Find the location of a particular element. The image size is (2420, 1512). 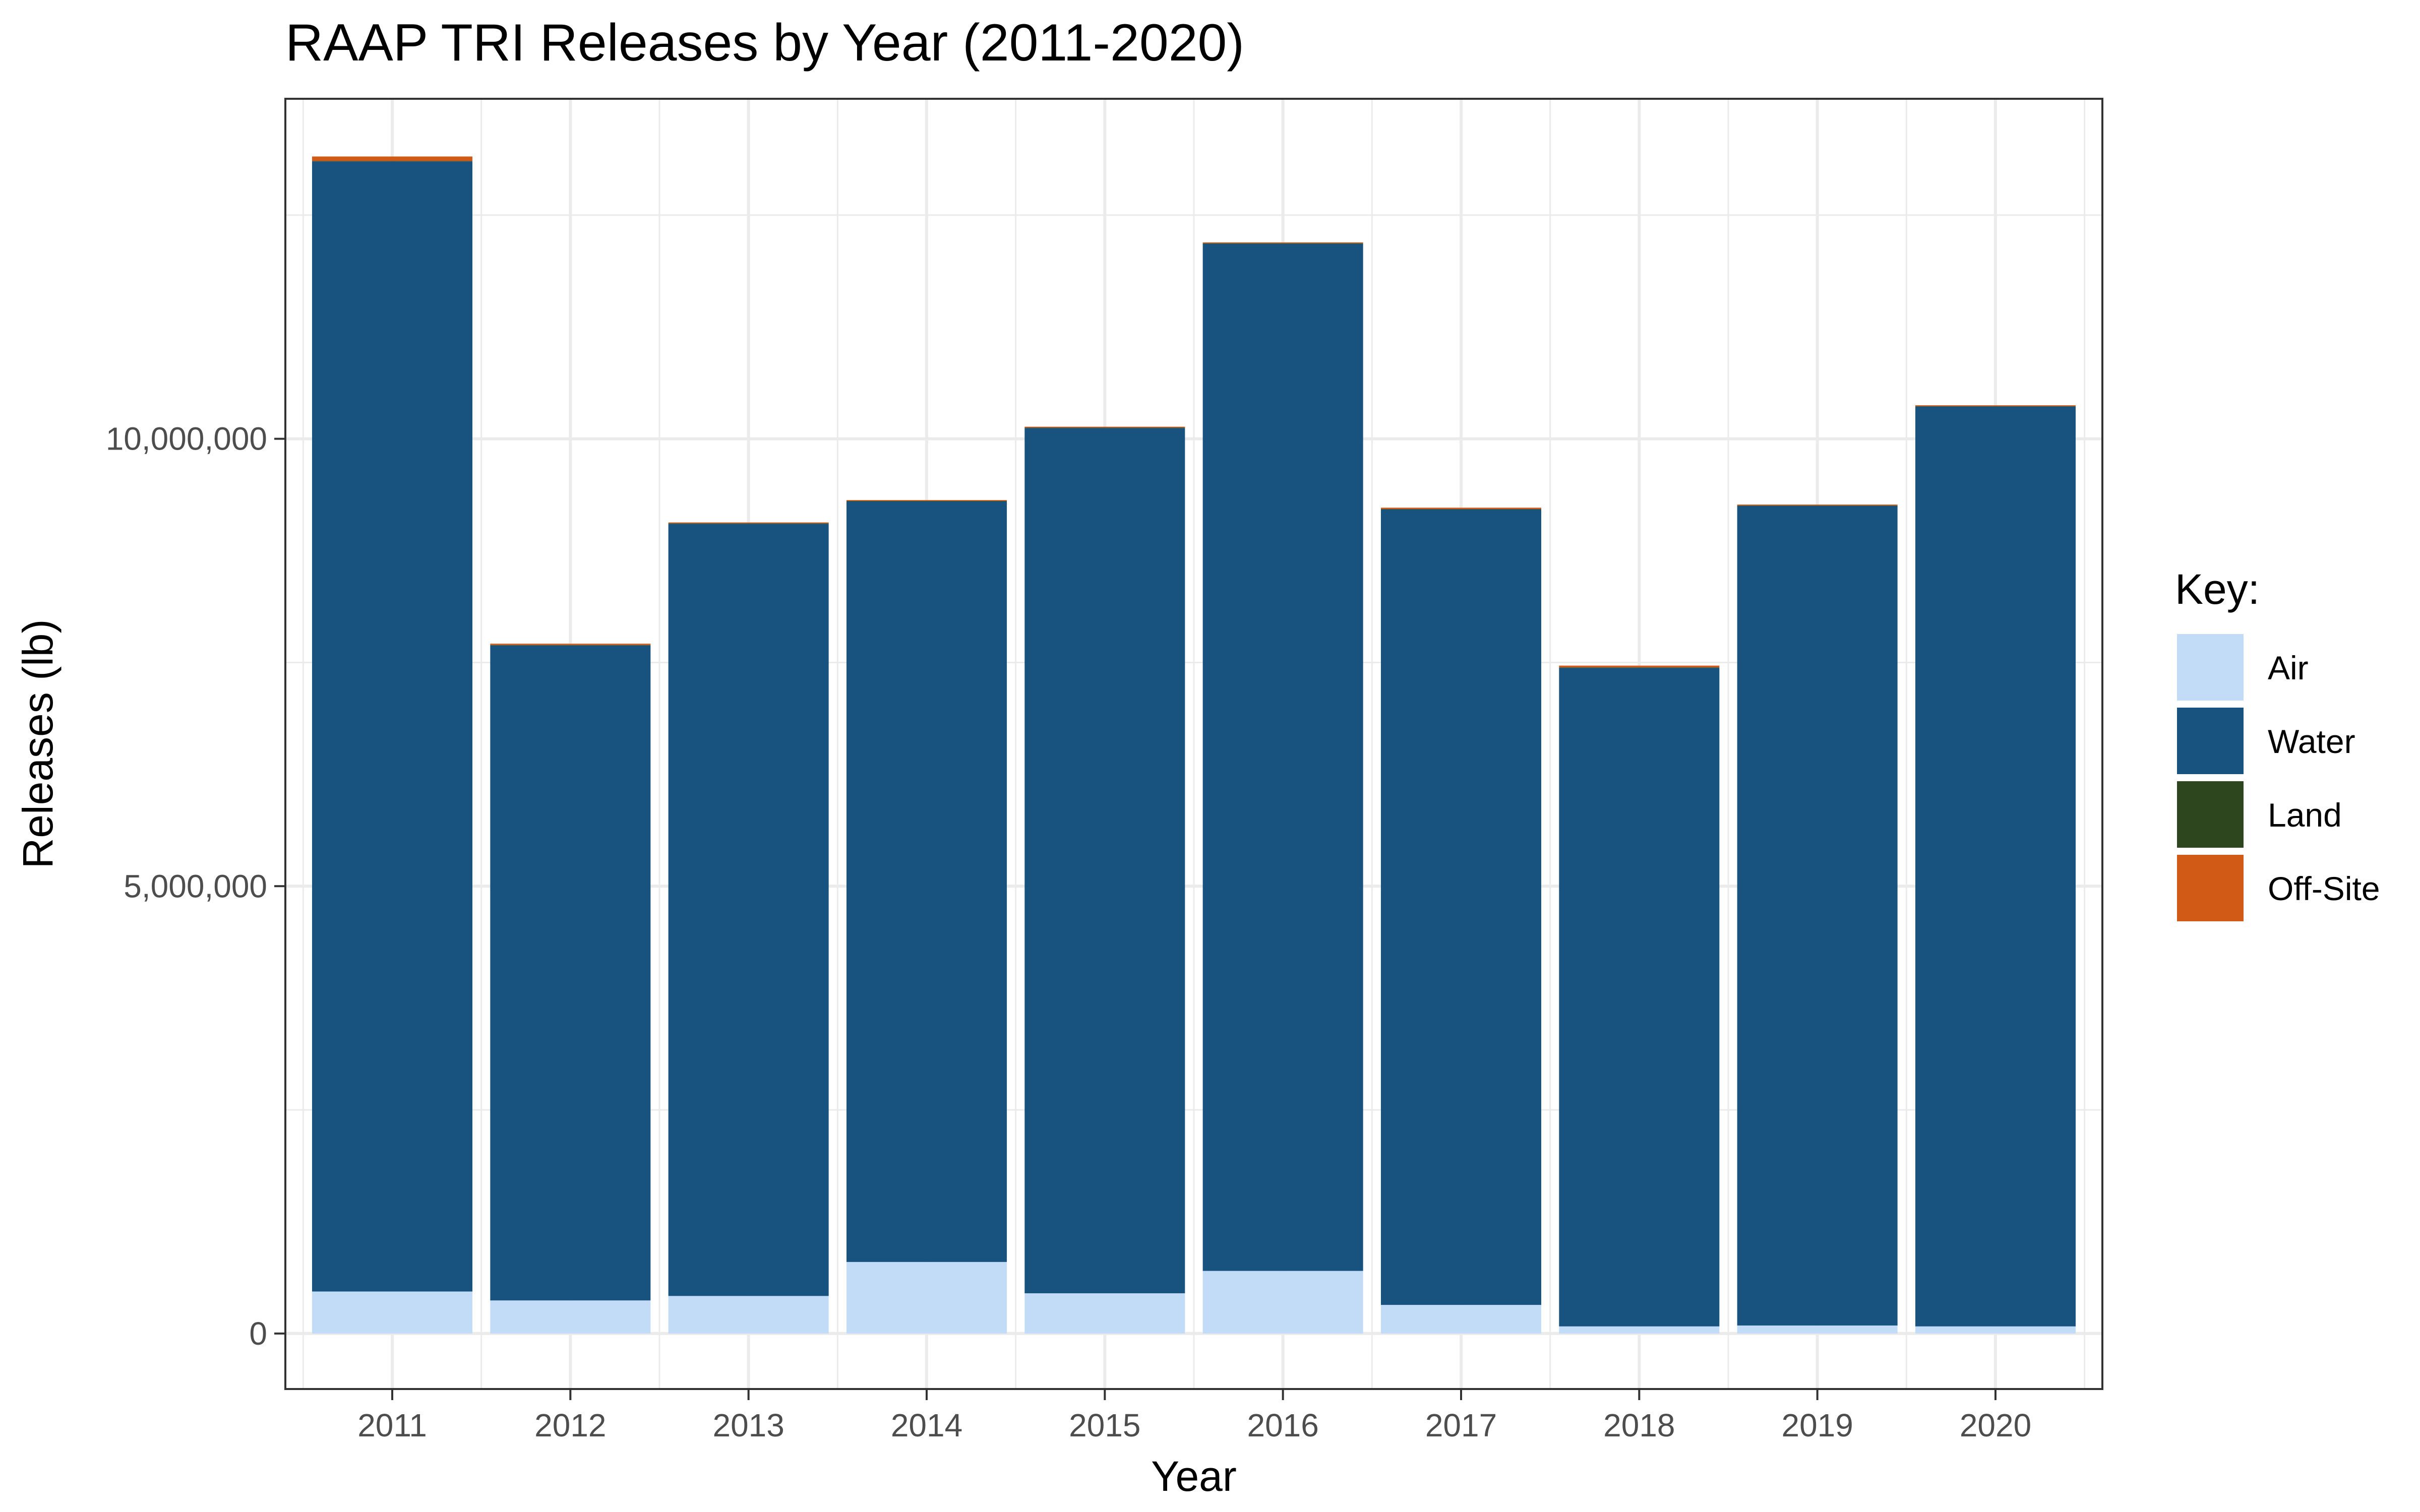

x-tick-label: 2015 is located at coordinates (1104, 1425).